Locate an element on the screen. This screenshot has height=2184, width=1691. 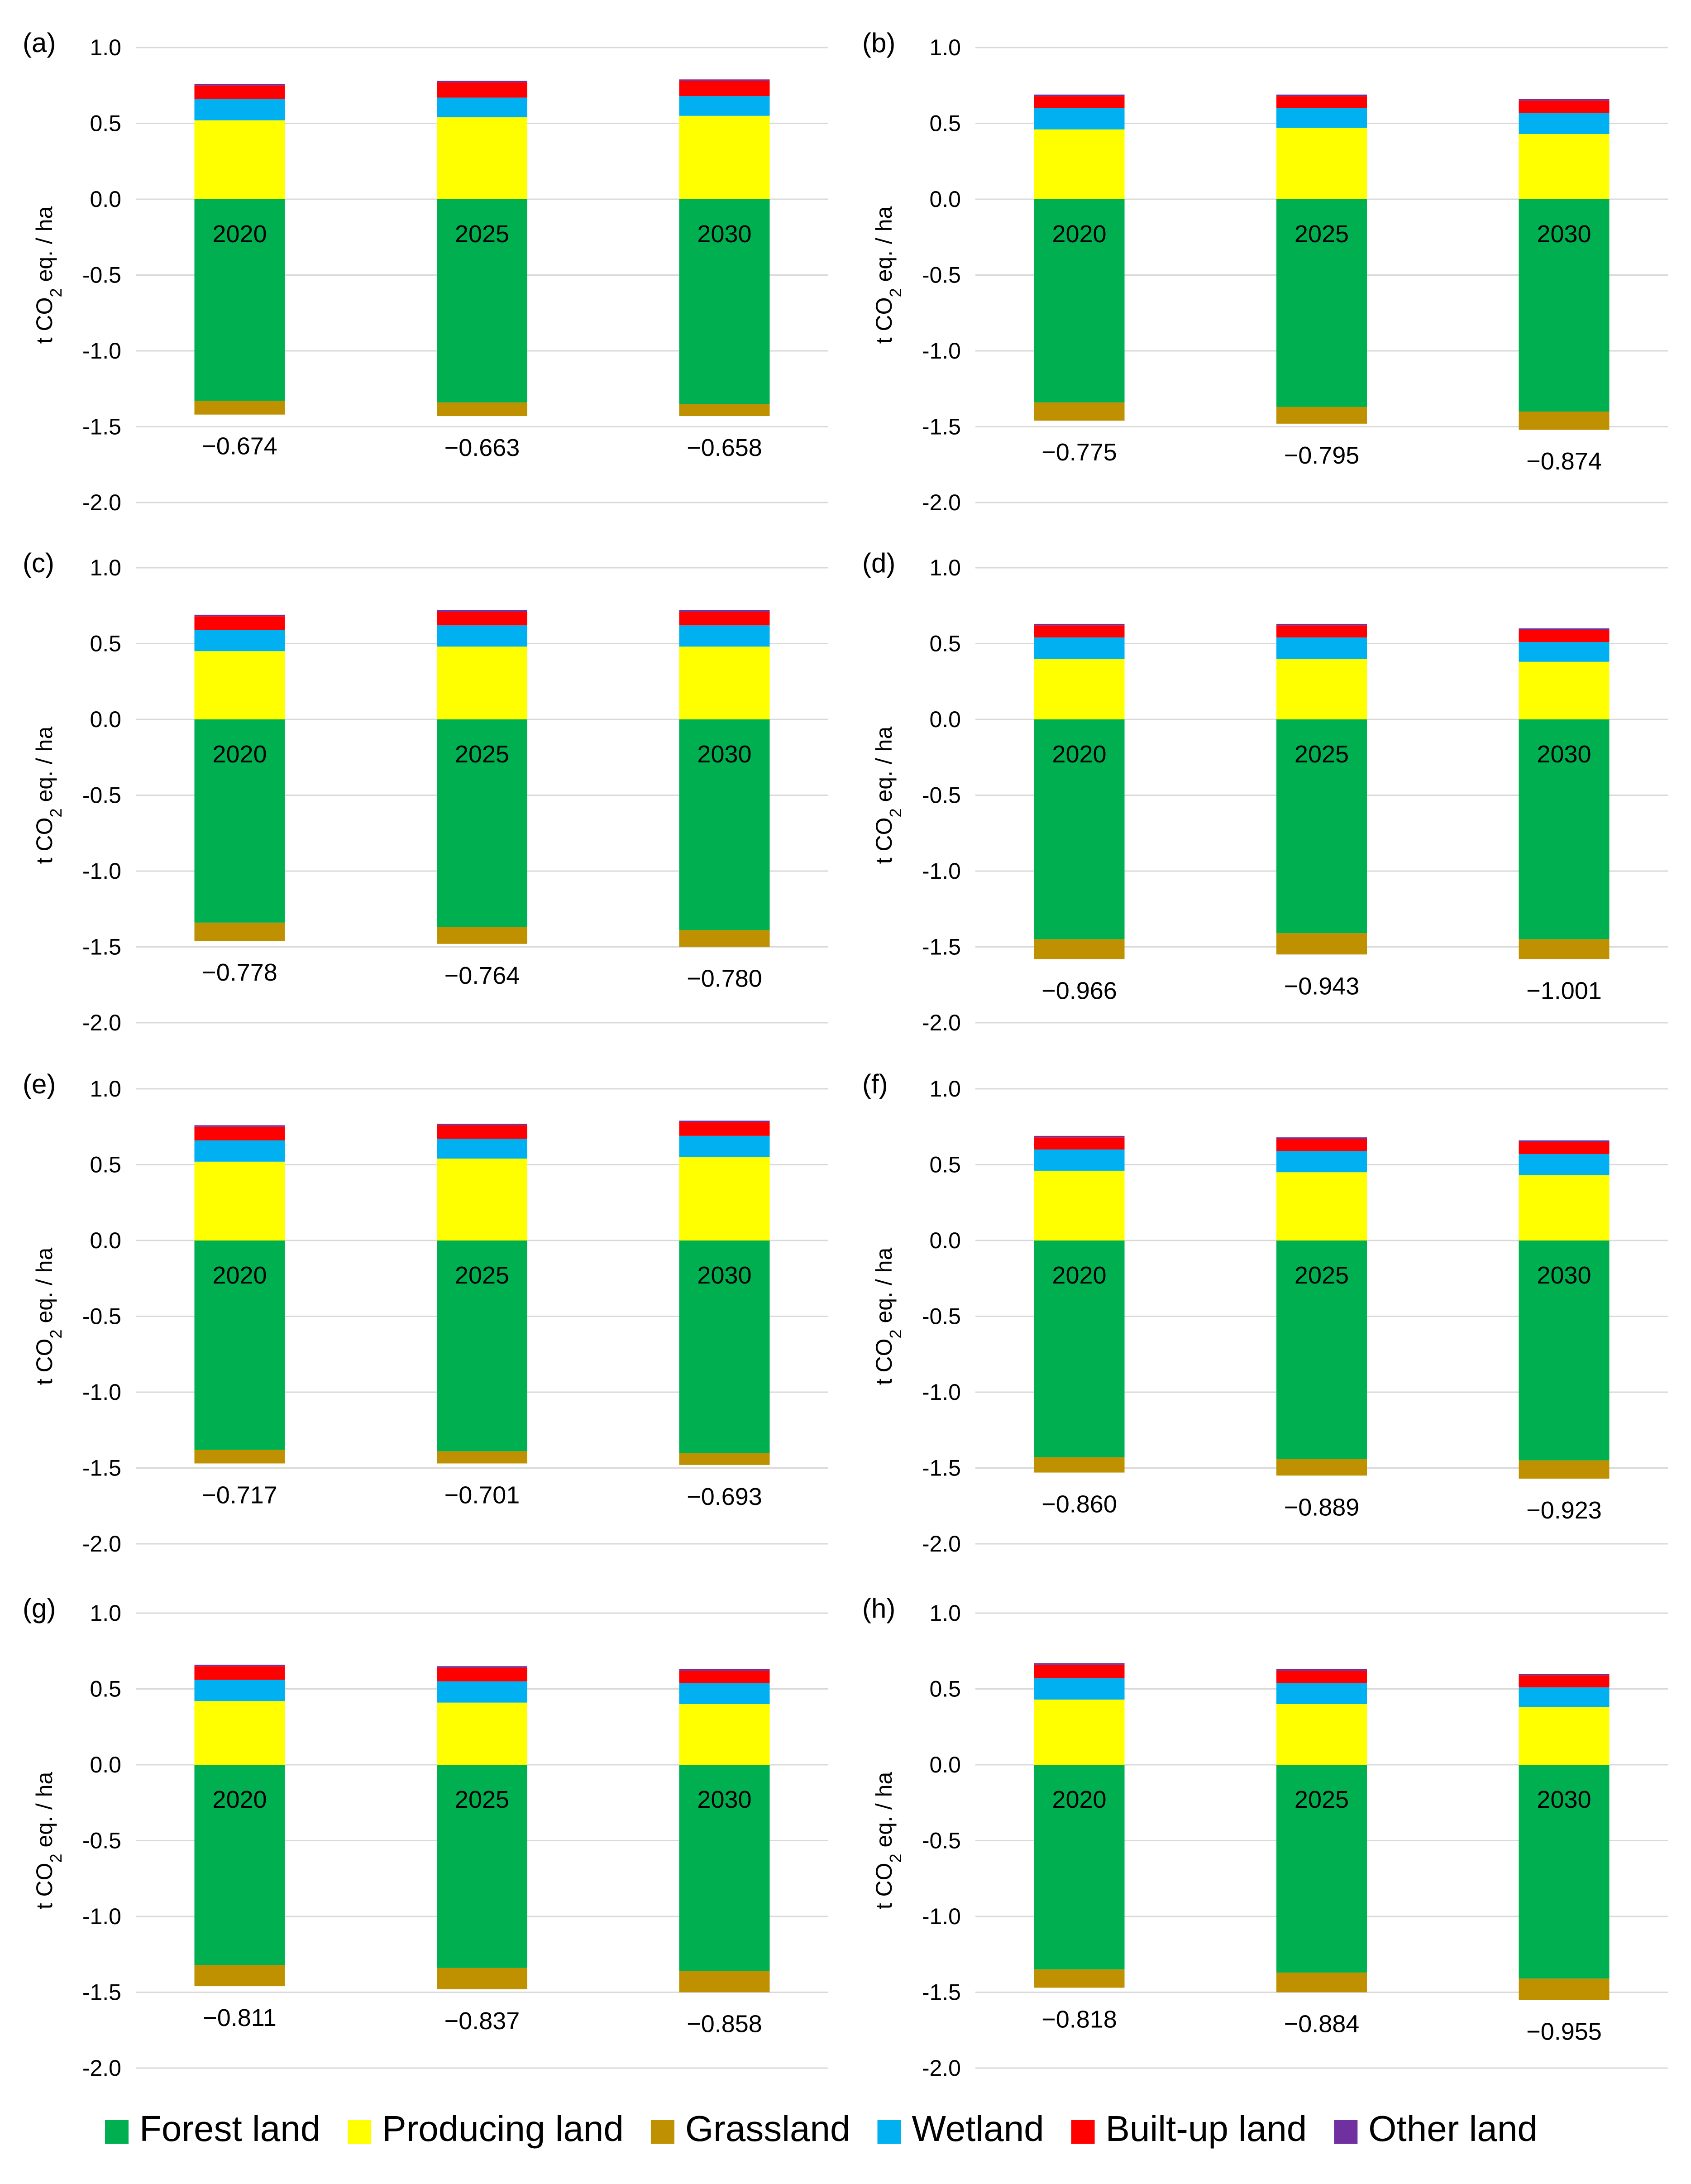
total-label: −0.674 is located at coordinates (239, 446).